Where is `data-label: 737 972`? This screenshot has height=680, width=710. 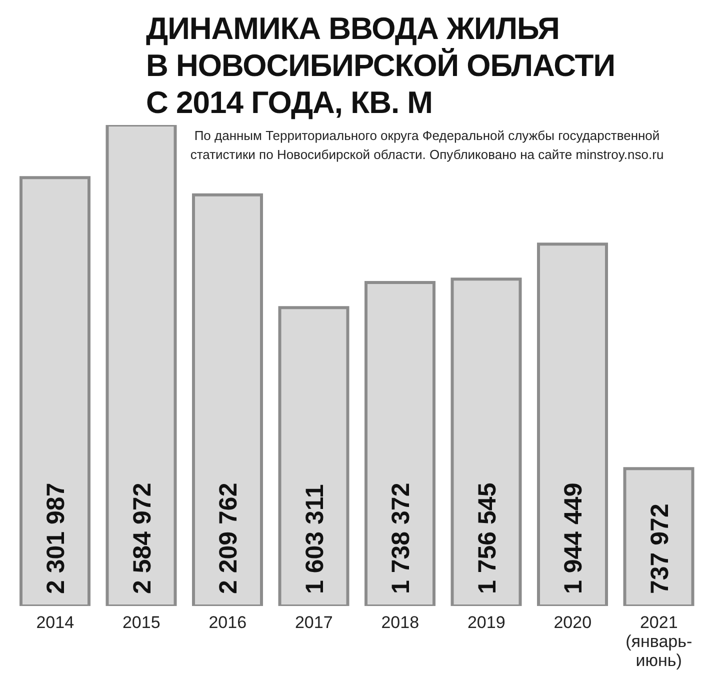
data-label: 737 972 is located at coordinates (660, 549).